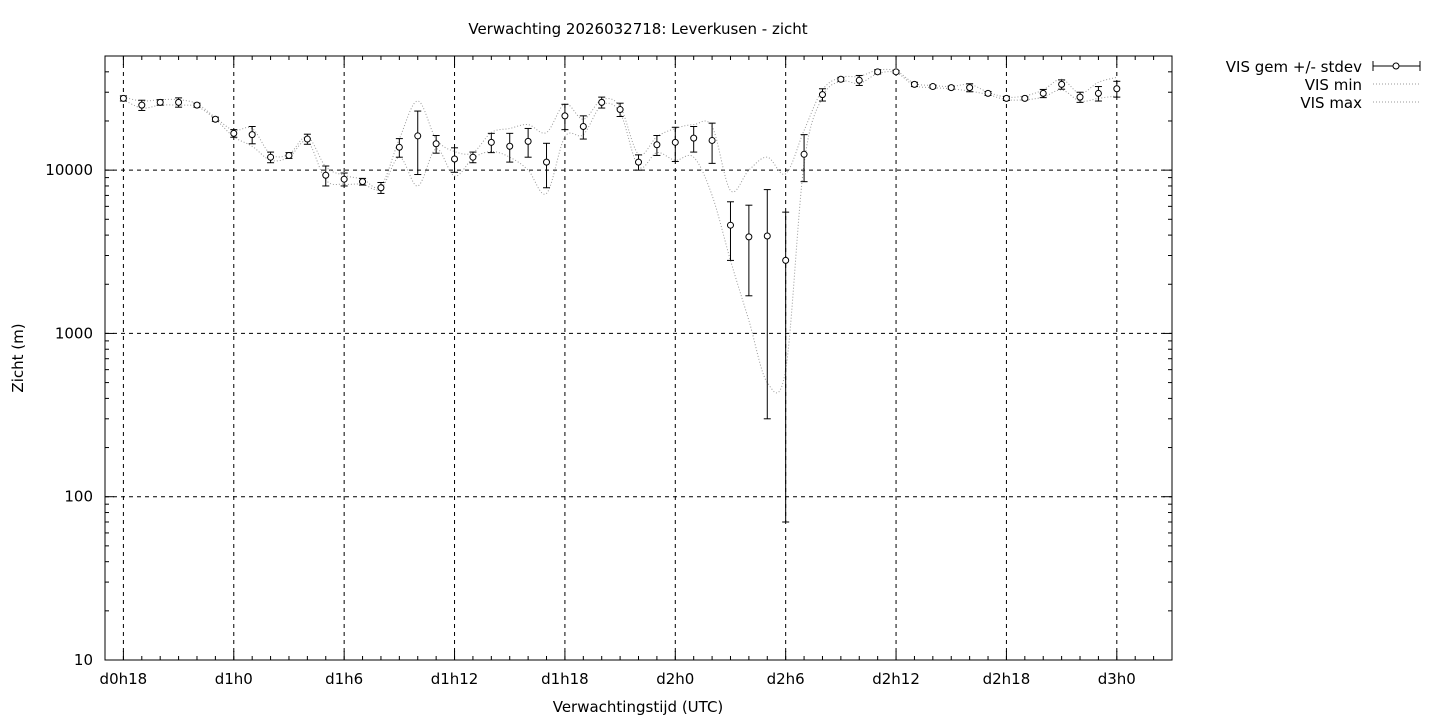 Image resolution: width=1440 pixels, height=720 pixels. What do you see at coordinates (234, 679) in the screenshot?
I see `x-tick-label: d1h0` at bounding box center [234, 679].